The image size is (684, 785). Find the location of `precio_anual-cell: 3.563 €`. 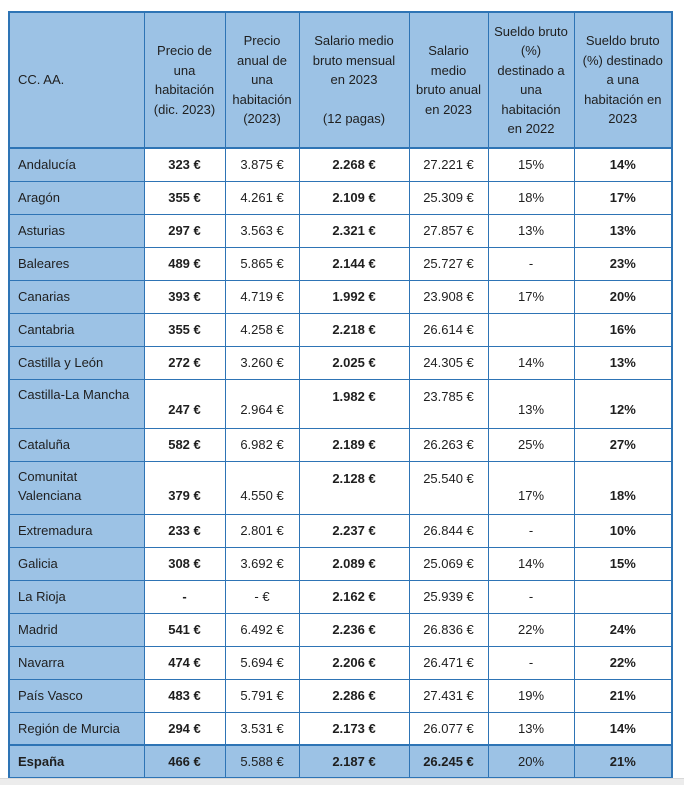

precio_anual-cell: 3.563 € is located at coordinates (262, 230).